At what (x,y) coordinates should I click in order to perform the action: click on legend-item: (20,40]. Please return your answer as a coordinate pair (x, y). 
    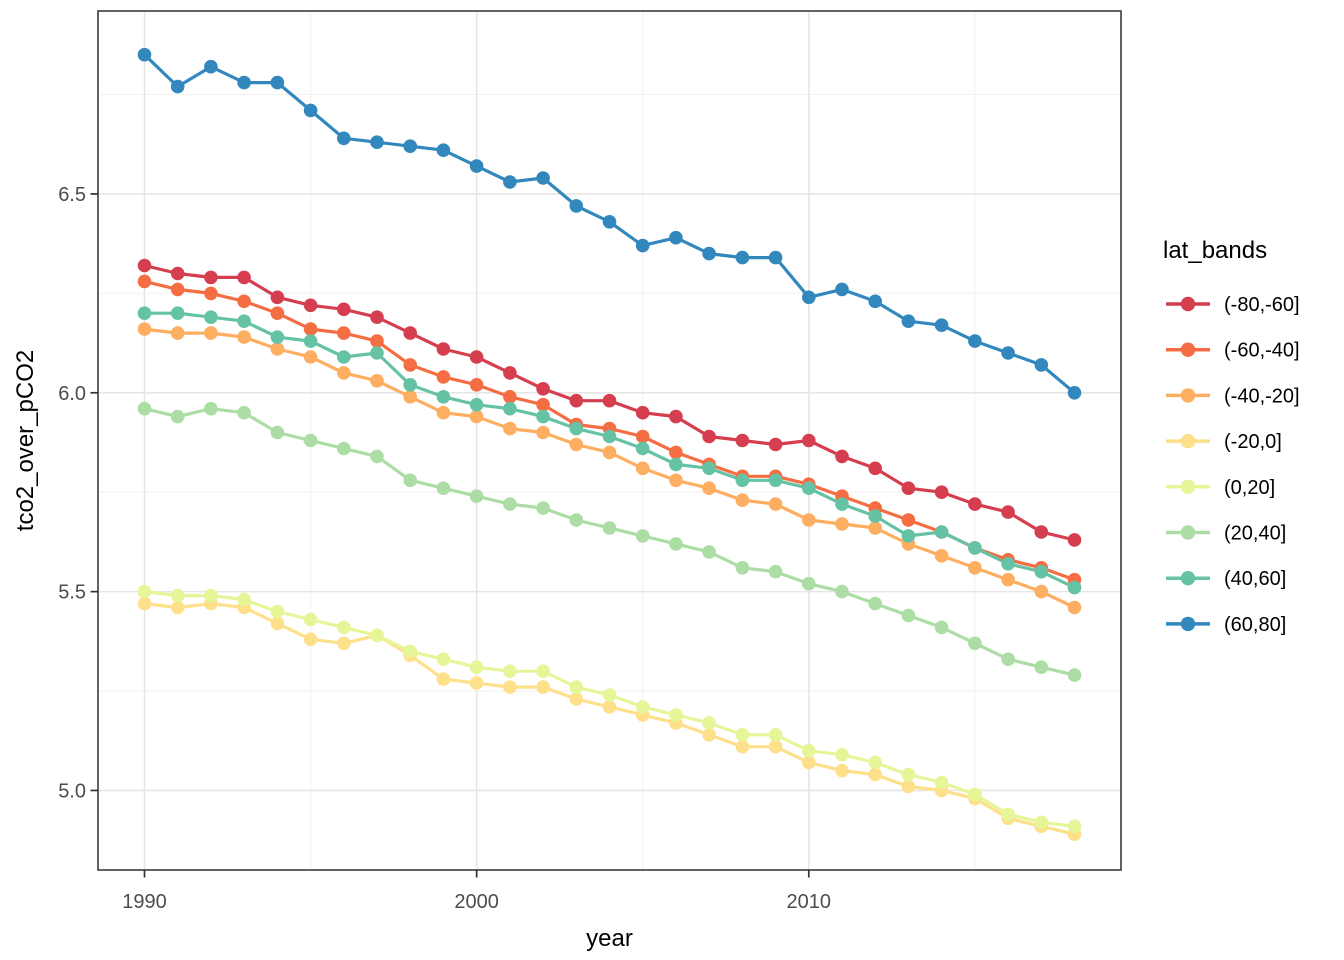
    Looking at the image, I should click on (1226, 534).